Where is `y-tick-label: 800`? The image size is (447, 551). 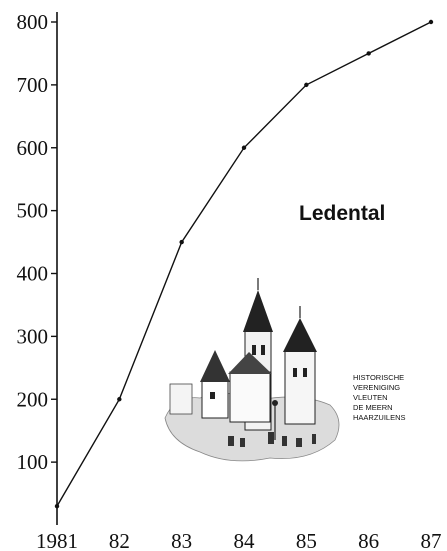 y-tick-label: 800 is located at coordinates (33, 22).